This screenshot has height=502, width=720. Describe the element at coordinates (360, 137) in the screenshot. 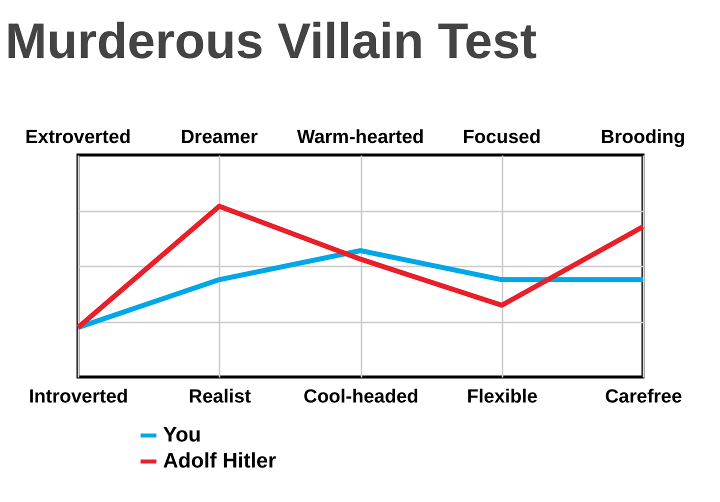

I see `text: Warm-hearted` at that location.